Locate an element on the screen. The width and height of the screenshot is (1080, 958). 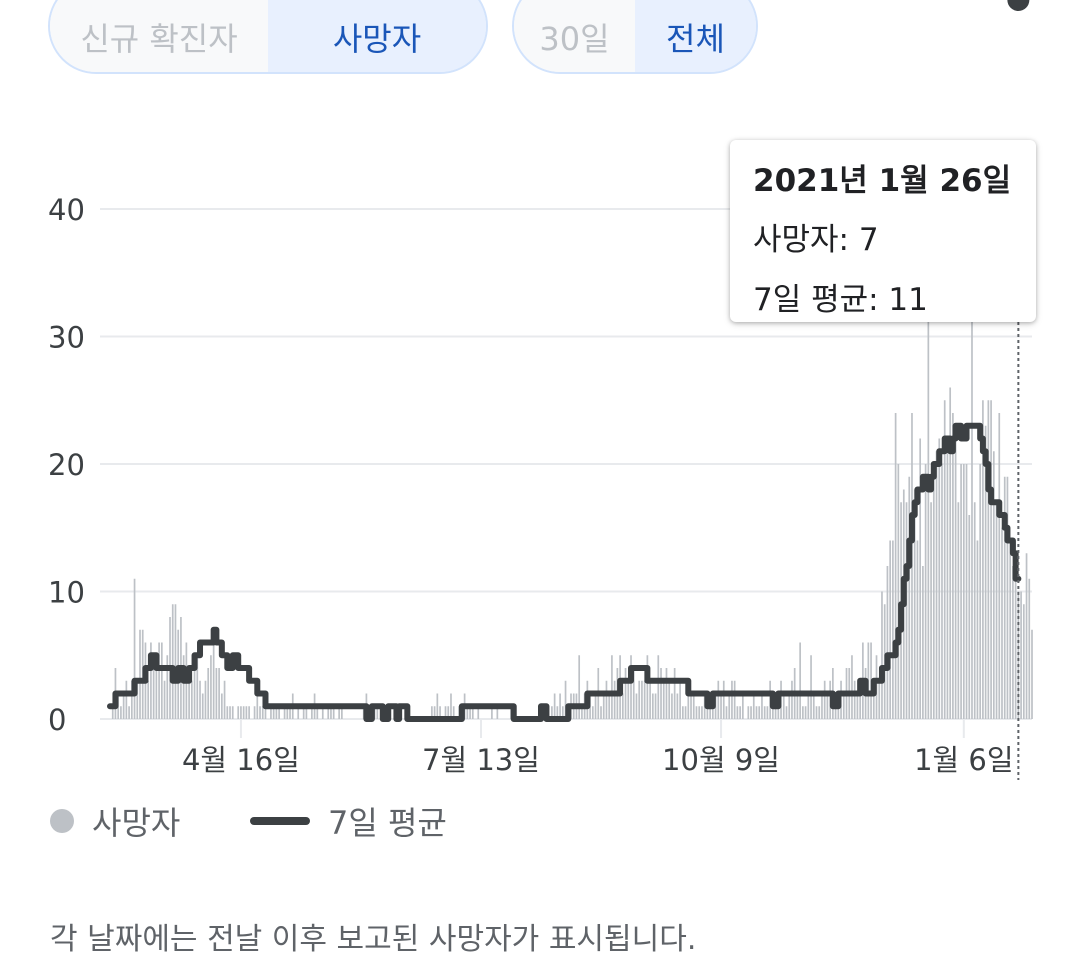
legend-deaths: 사망자 is located at coordinates (115, 821).